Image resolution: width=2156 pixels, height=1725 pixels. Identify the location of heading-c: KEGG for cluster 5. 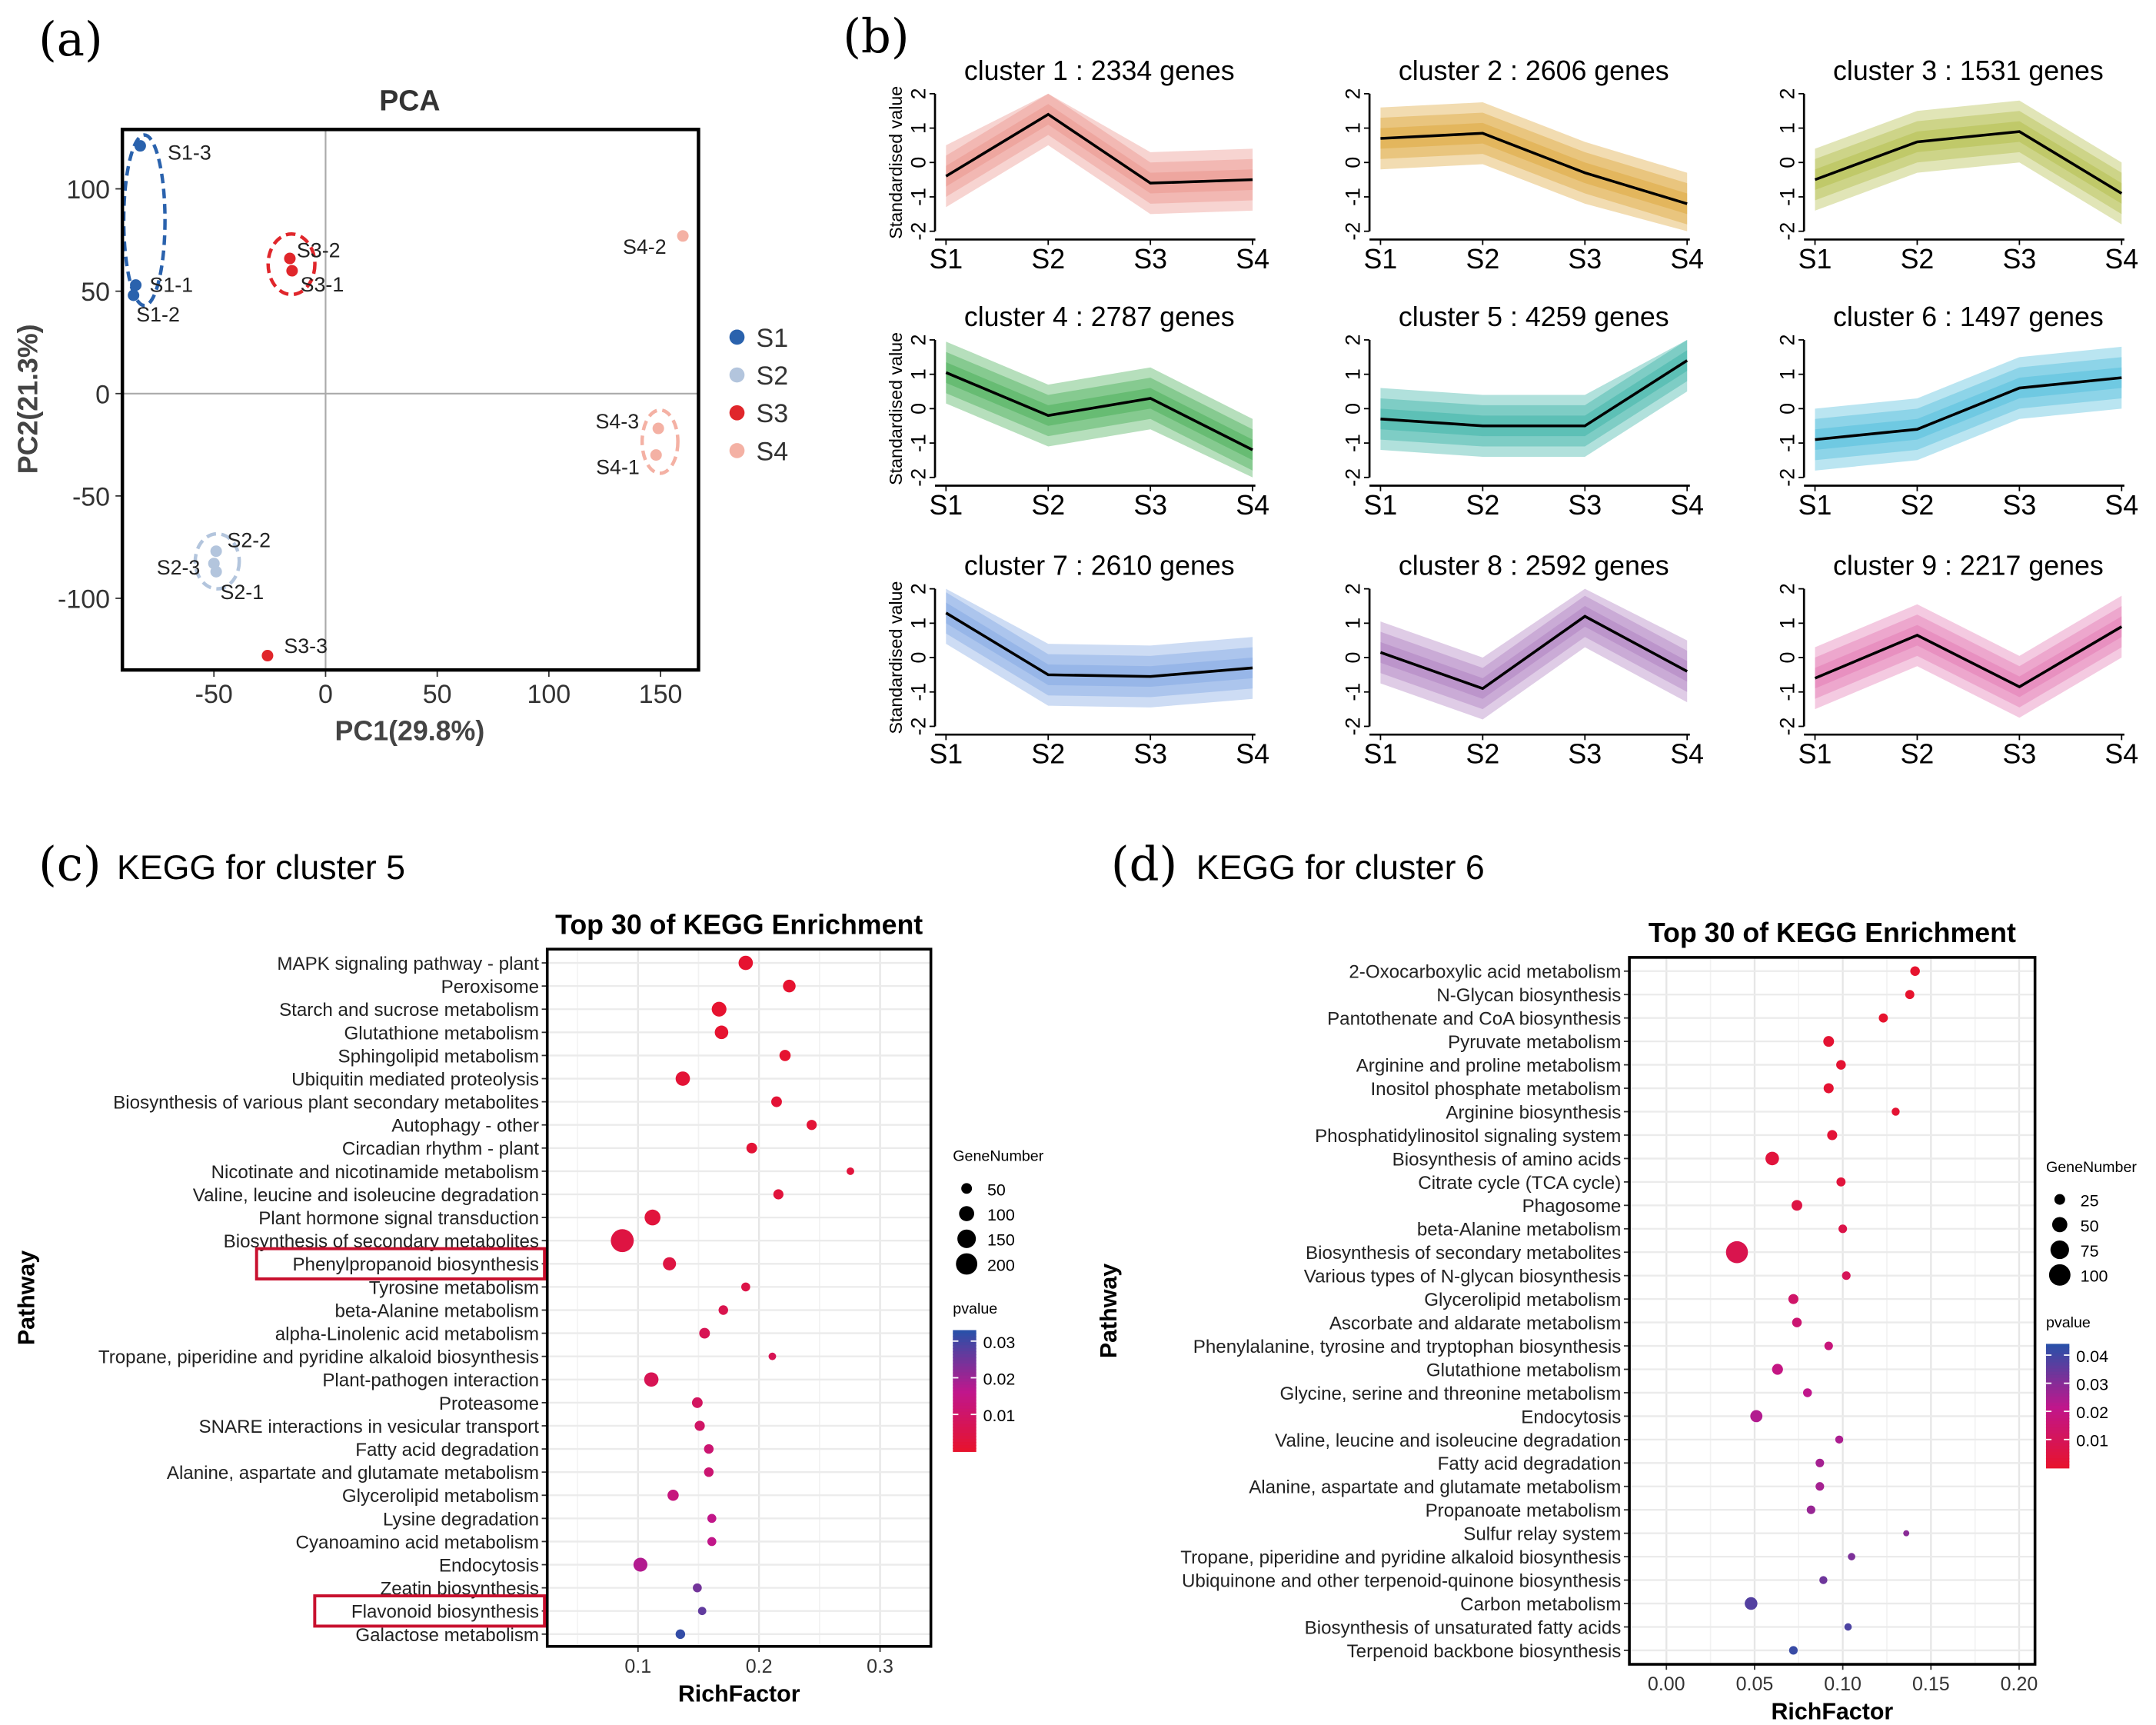
(261, 868).